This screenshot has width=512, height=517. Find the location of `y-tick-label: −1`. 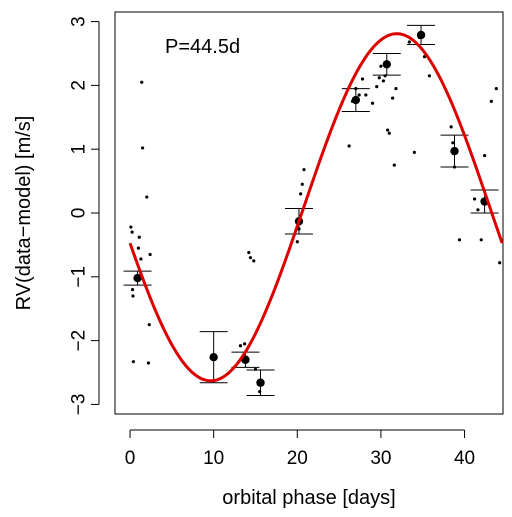

y-tick-label: −1 is located at coordinates (79, 277).